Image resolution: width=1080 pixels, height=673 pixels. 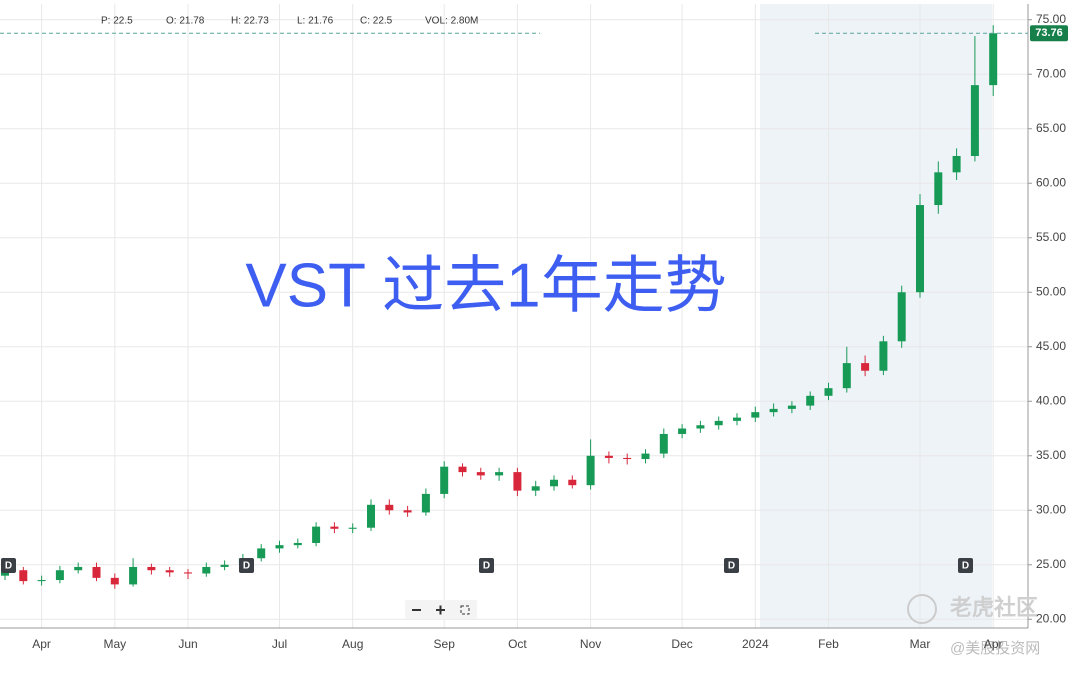 I want to click on zoom-controls, so click(x=441, y=609).